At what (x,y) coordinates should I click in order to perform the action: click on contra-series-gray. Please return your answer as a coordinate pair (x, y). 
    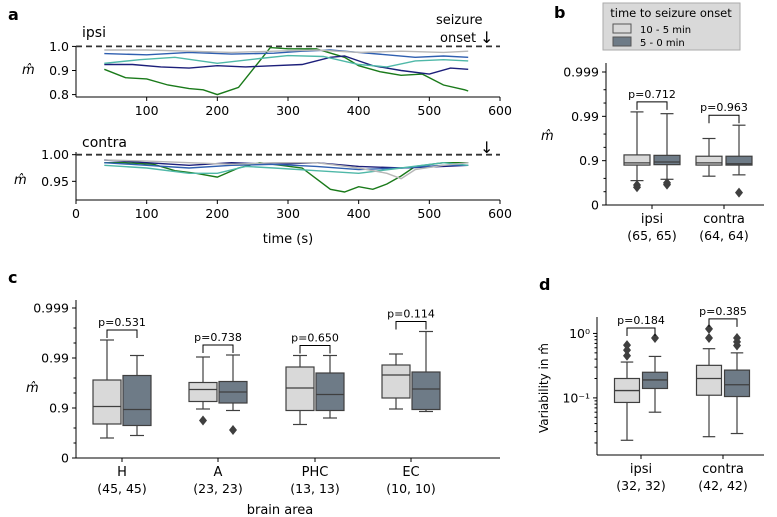
    Looking at the image, I should click on (286, 169).